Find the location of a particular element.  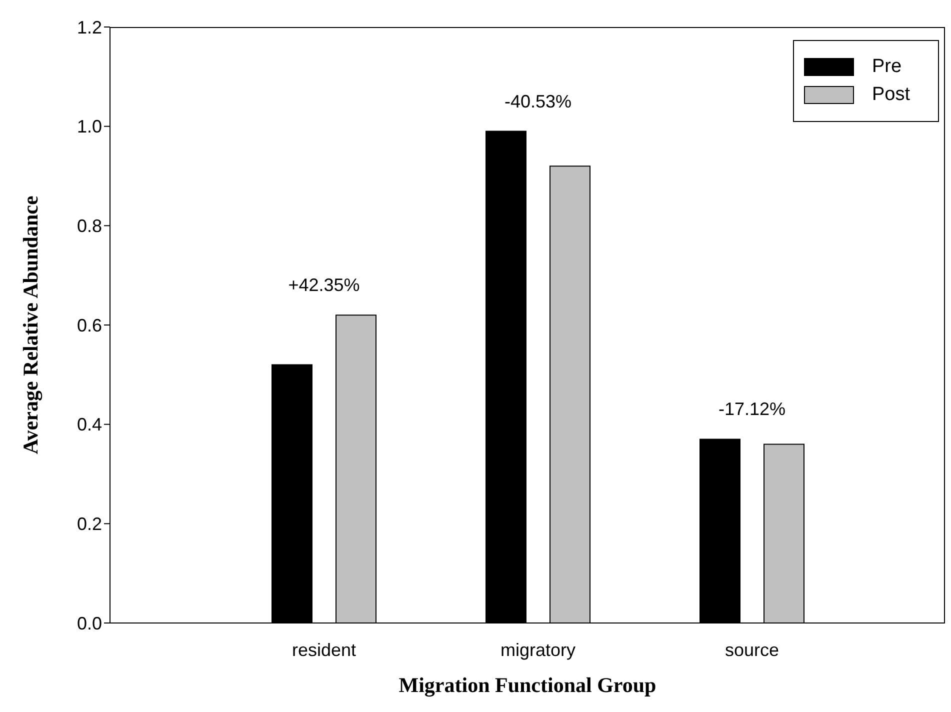

annotation: +42.35% is located at coordinates (324, 285).